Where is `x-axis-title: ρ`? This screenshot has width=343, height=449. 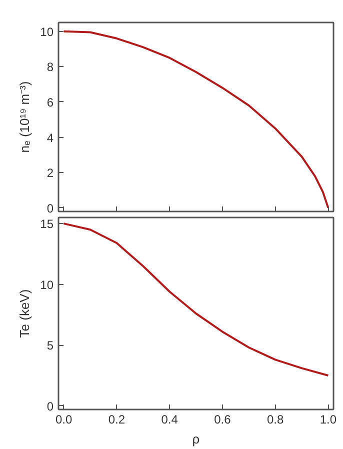 x-axis-title: ρ is located at coordinates (196, 439).